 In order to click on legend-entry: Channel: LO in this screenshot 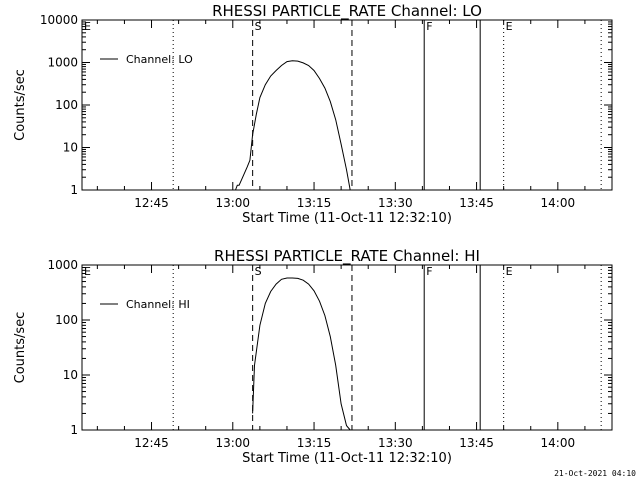, I will do `click(159, 59)`.